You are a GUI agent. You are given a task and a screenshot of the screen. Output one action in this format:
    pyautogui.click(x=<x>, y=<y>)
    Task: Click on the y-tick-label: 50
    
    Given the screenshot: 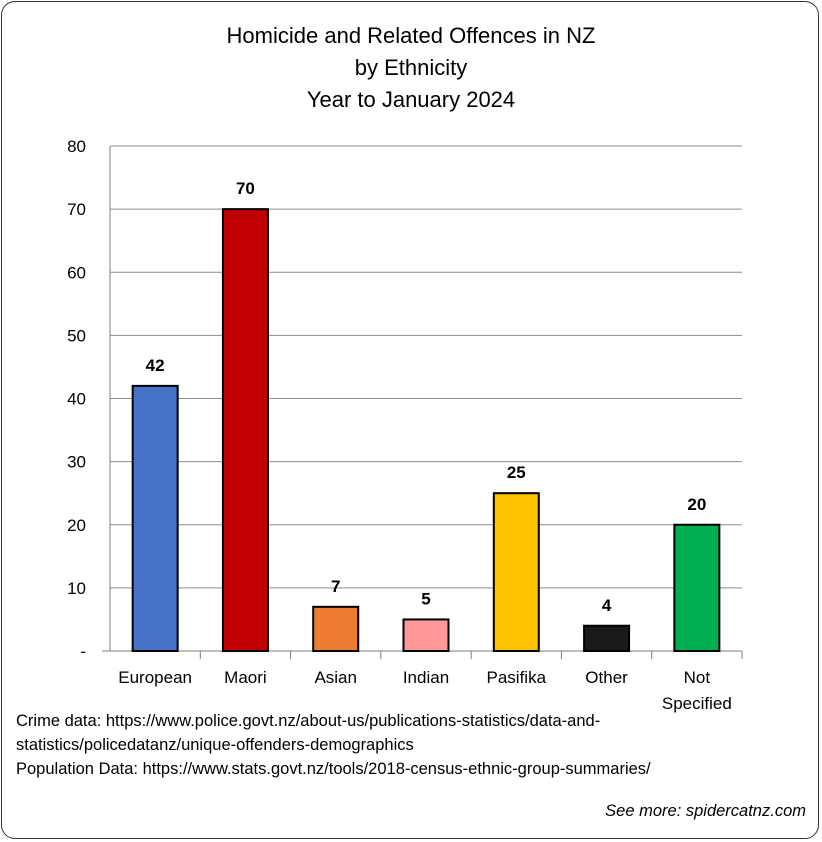 What is the action you would take?
    pyautogui.click(x=76, y=335)
    